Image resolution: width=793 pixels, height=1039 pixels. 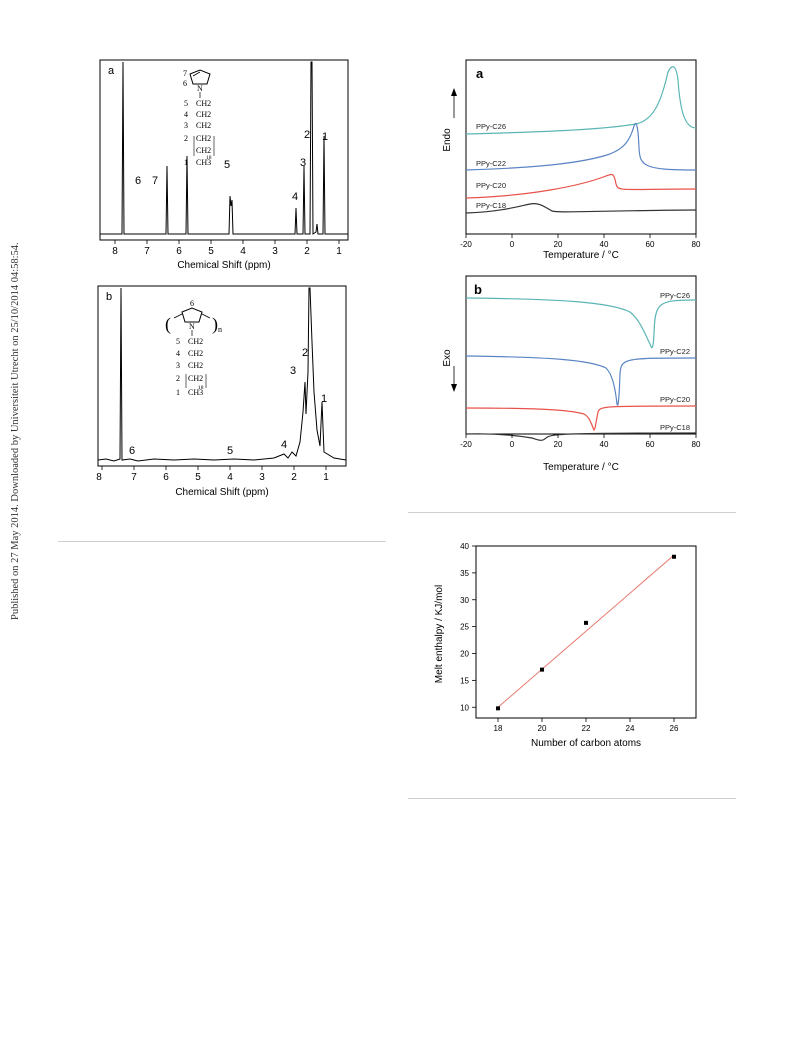 What do you see at coordinates (214, 468) in the screenshot?
I see `nmr-b-ticks` at bounding box center [214, 468].